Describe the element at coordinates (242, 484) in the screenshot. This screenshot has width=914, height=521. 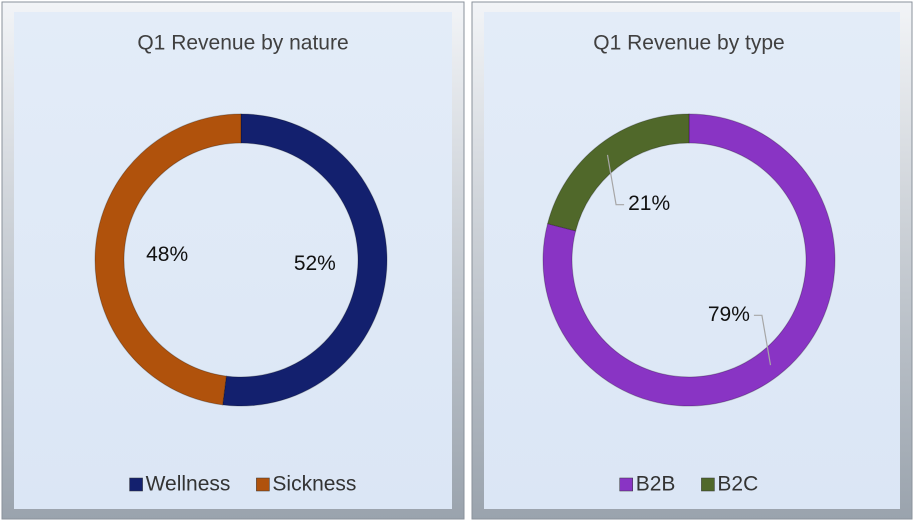
I see `legend: Wellness Sickness` at that location.